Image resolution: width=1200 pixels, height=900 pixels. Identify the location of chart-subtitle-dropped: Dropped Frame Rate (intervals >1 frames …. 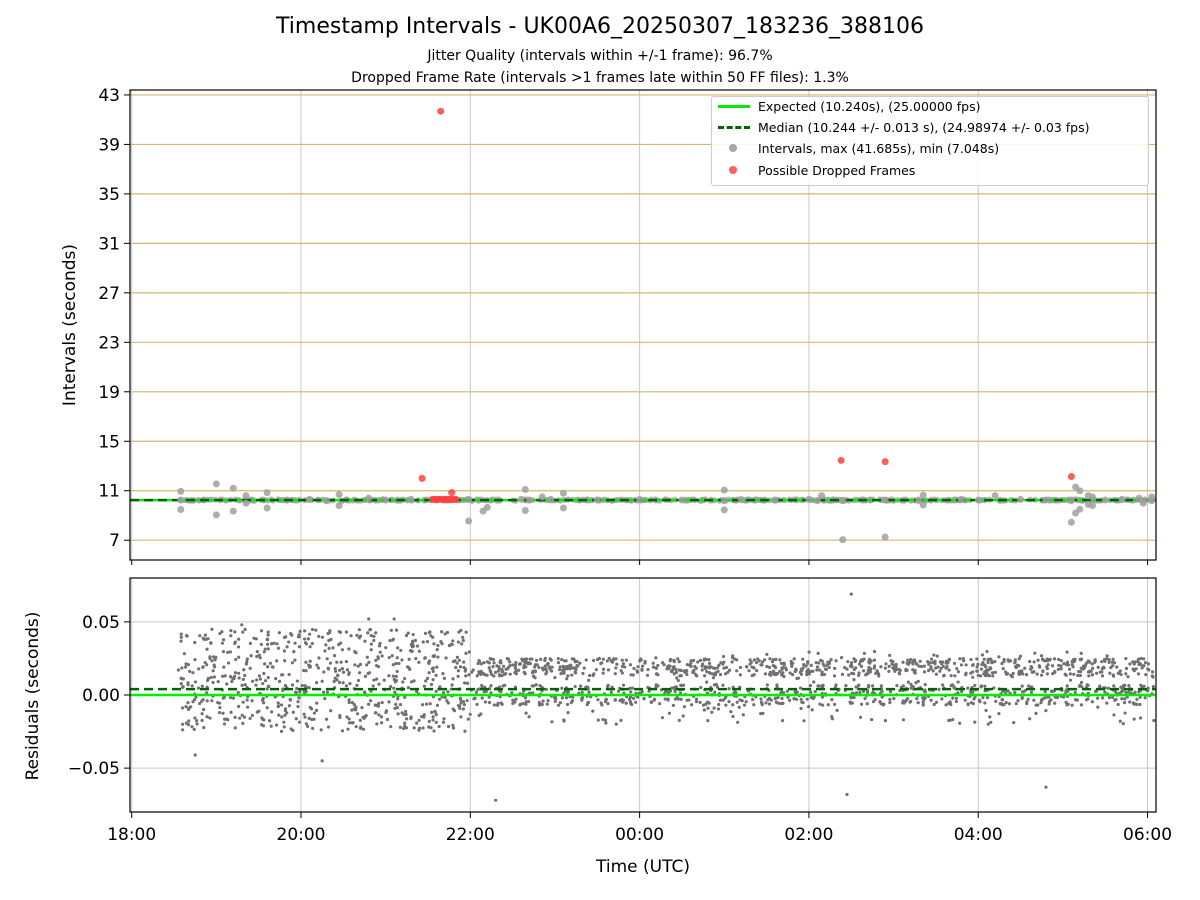
(600, 78).